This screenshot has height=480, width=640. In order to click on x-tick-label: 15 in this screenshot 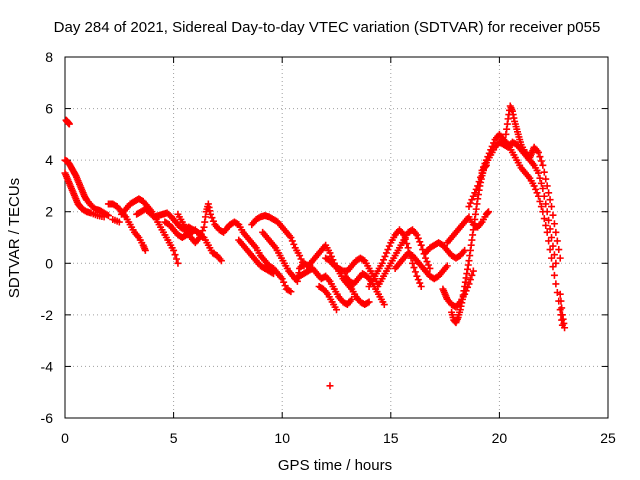, I will do `click(391, 438)`.